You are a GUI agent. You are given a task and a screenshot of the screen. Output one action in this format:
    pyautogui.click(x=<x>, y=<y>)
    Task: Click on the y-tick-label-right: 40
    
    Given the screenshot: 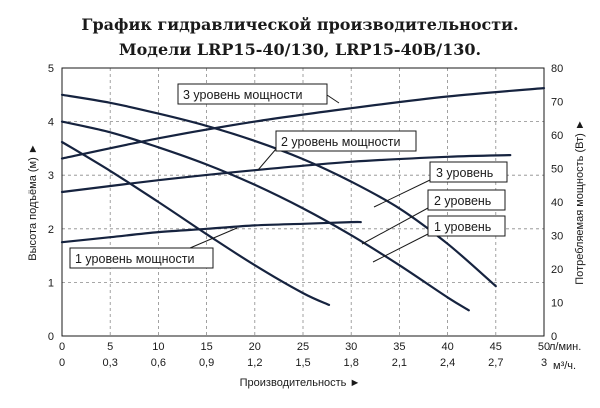 What is the action you would take?
    pyautogui.click(x=557, y=203)
    